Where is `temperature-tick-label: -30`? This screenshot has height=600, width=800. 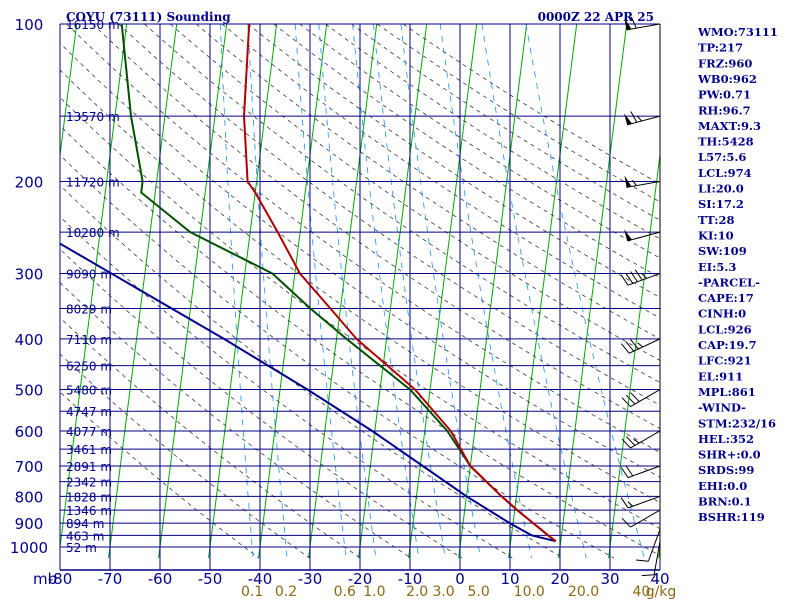 temperature-tick-label: -30 is located at coordinates (310, 579).